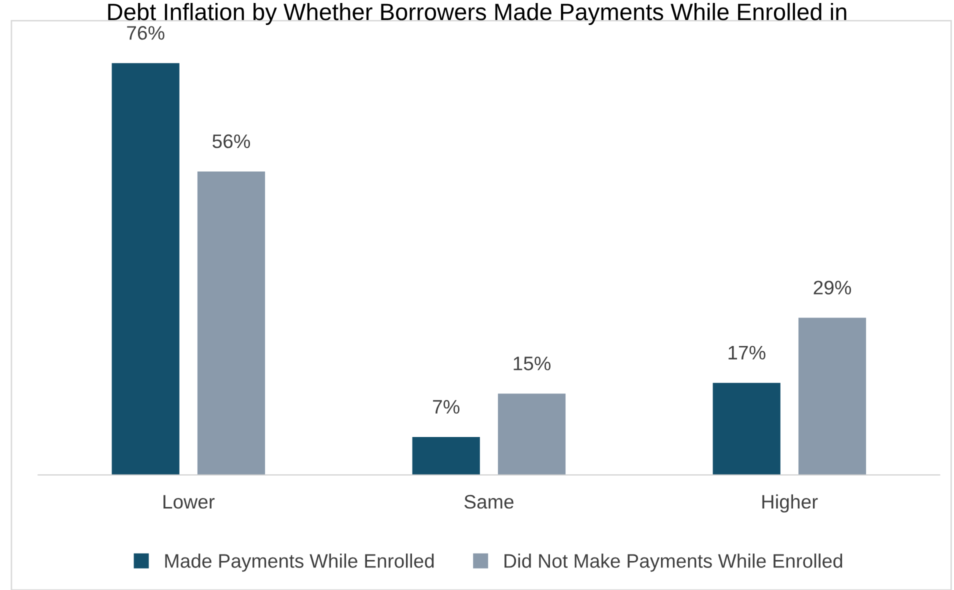  What do you see at coordinates (299, 563) in the screenshot?
I see `legend-label: Made Payments While Enrolled` at bounding box center [299, 563].